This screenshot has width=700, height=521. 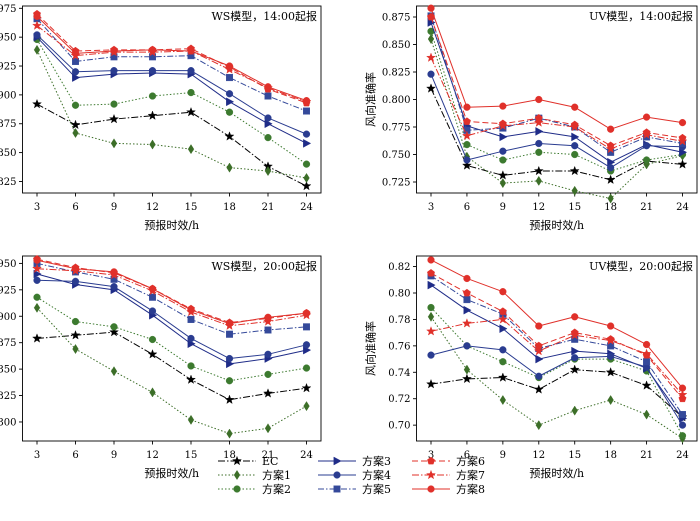 I want to click on legend-label: 方案4, so click(x=376, y=475).